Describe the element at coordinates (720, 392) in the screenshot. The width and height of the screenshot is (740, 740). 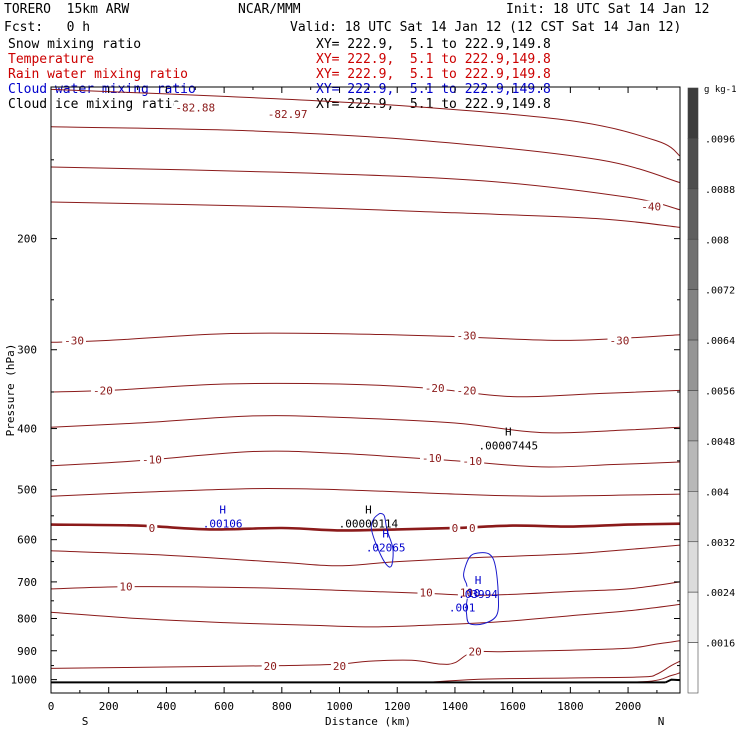
I see `colorbar-label: .0056` at that location.